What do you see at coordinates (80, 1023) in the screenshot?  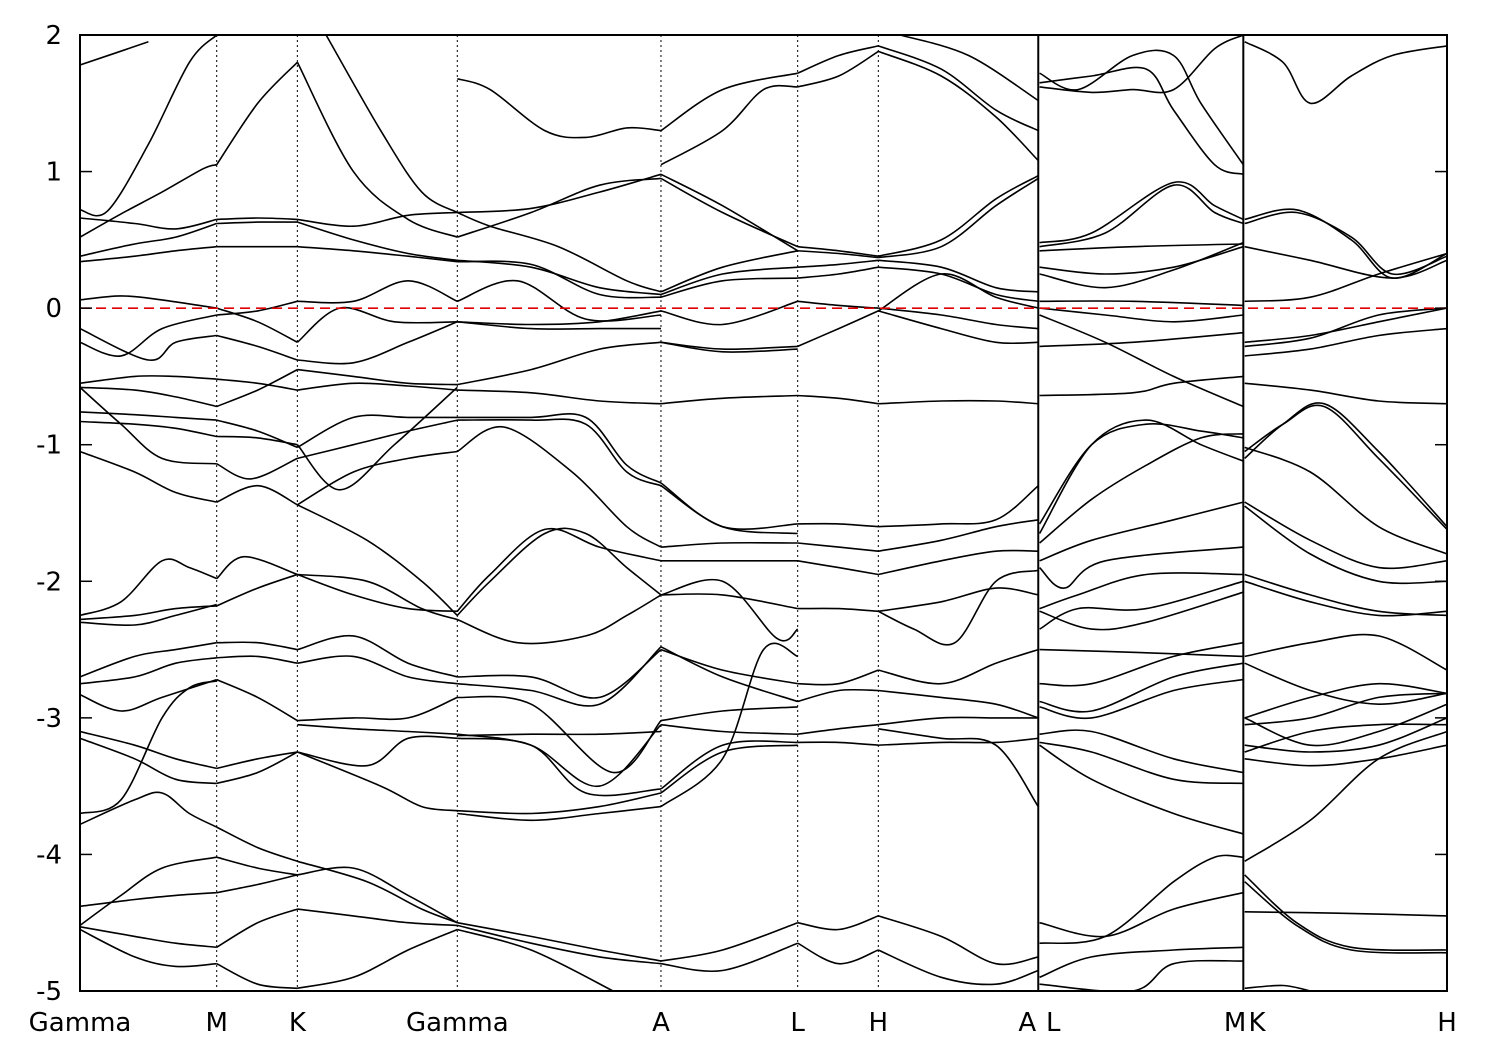 I see `x-tick-label-0: Gamma` at bounding box center [80, 1023].